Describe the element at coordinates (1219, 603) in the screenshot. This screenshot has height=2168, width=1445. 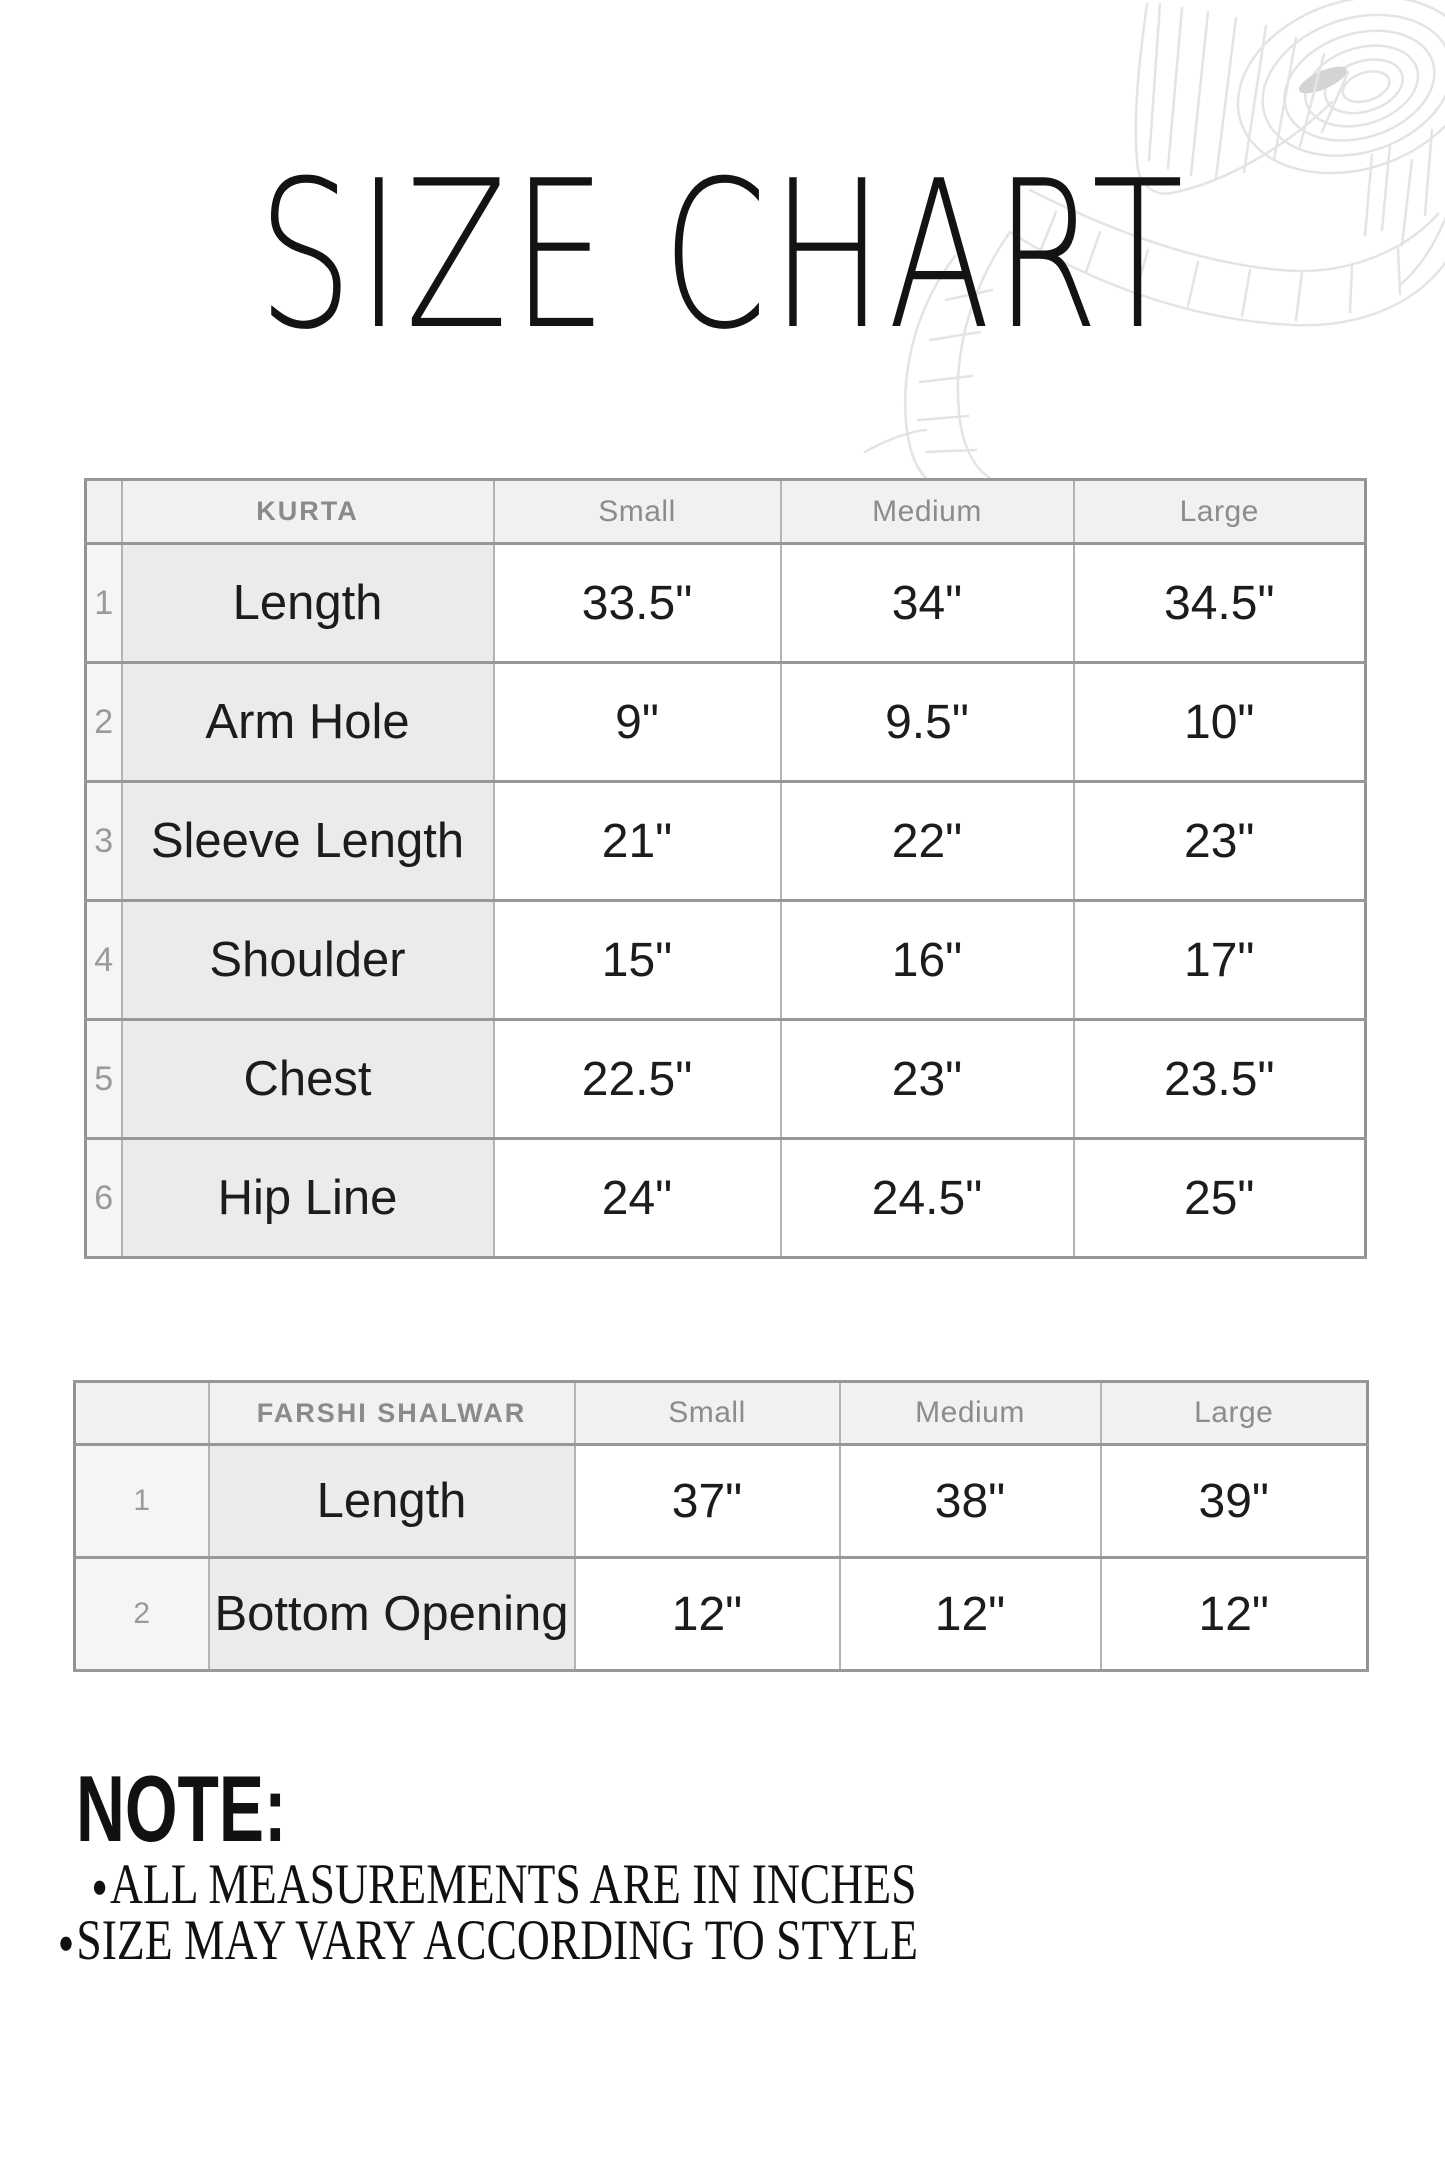
I see `measurement-value: 34.5"` at that location.